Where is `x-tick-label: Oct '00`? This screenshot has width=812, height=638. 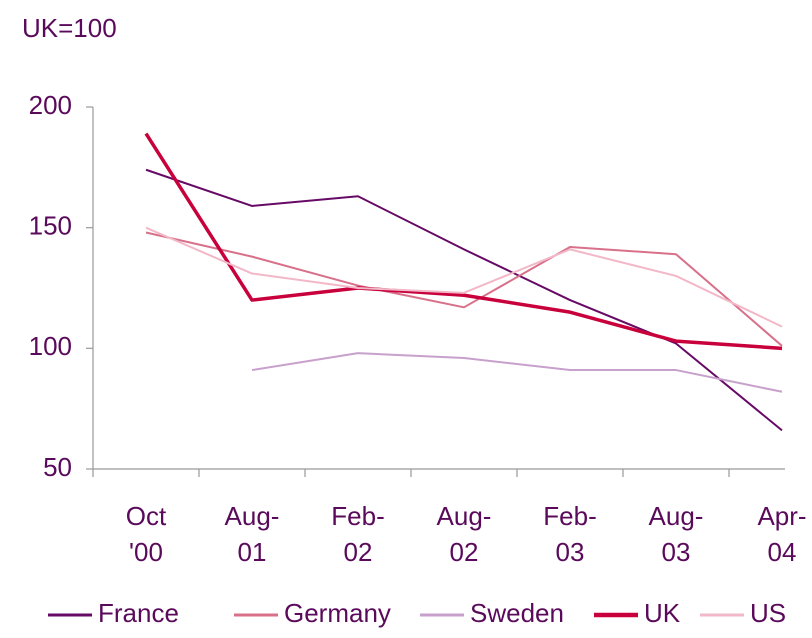
x-tick-label: Oct '00 is located at coordinates (146, 534).